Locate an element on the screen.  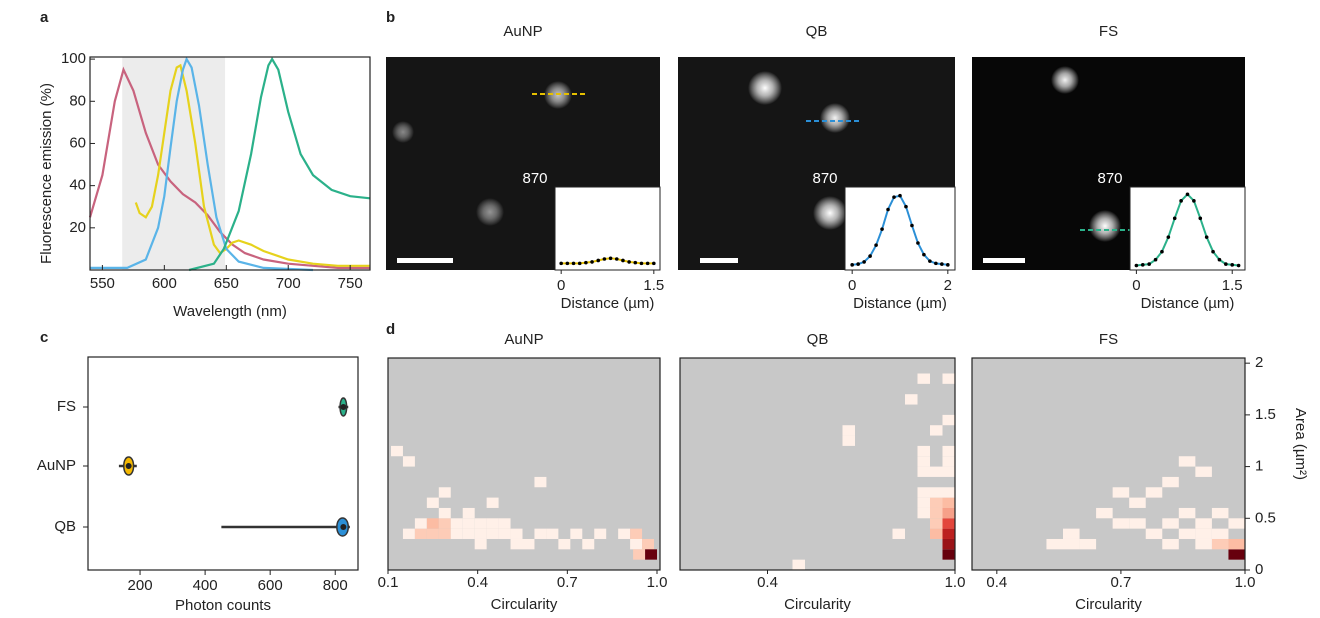
x-tick-label: 700 is located at coordinates (288, 283).